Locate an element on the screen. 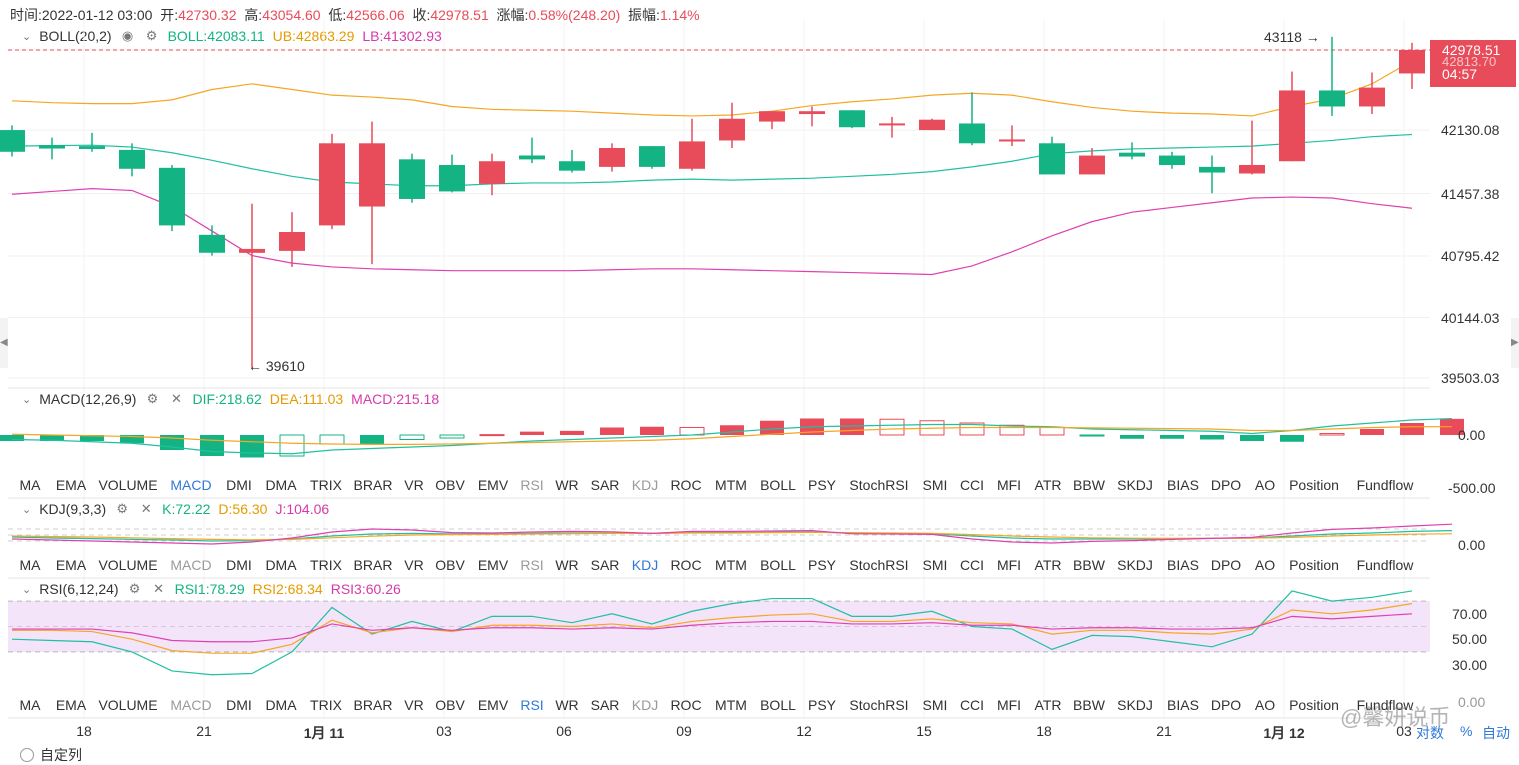 The height and width of the screenshot is (765, 1519). auto-scale-button: 自动 is located at coordinates (1496, 733).